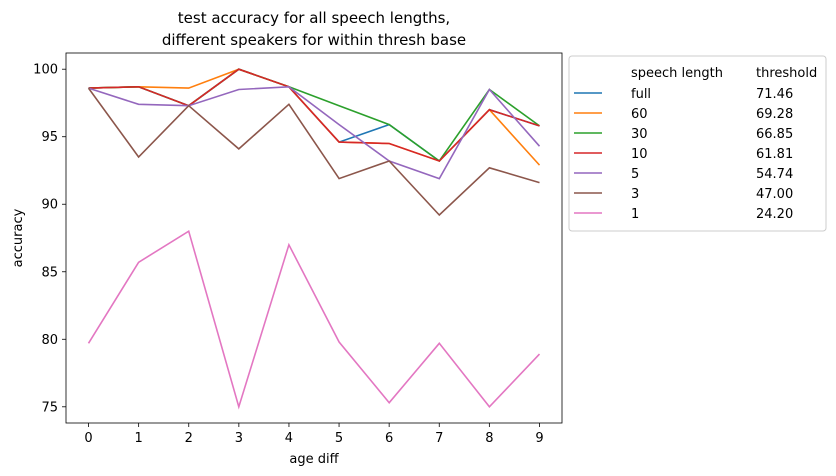 This screenshot has height=476, width=836. I want to click on y-axis-label: accuracy, so click(18, 237).